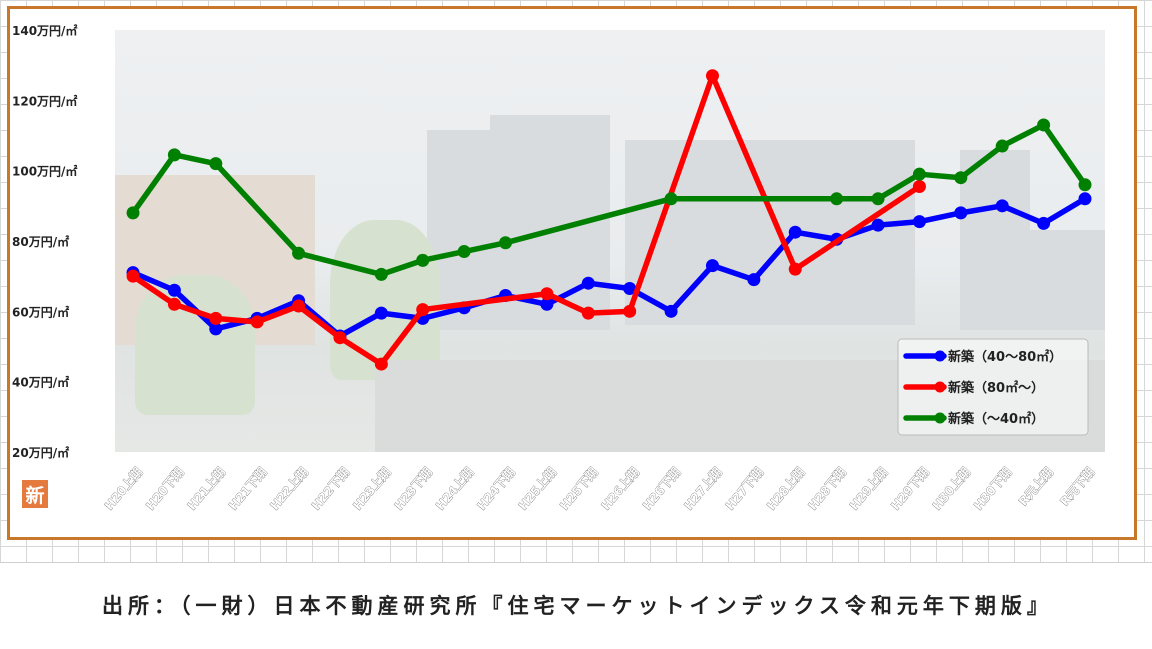 Image resolution: width=1152 pixels, height=649 pixels. I want to click on x-tick-label: H30下期, so click(992, 488).